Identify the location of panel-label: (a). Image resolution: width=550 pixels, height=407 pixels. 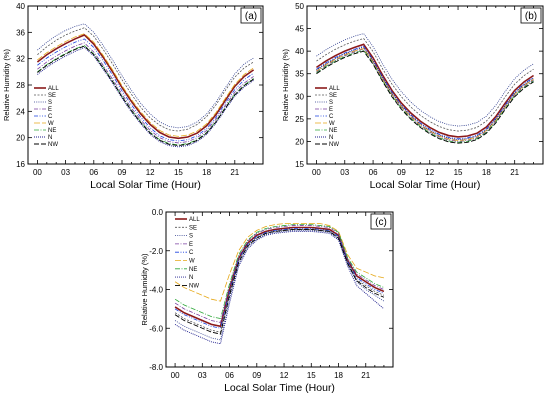
(251, 16).